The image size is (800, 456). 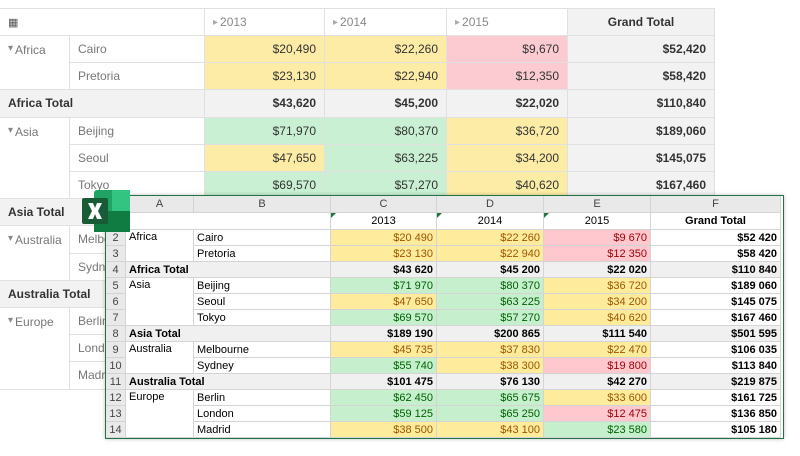 I want to click on year-header: 2013, so click(x=384, y=221).